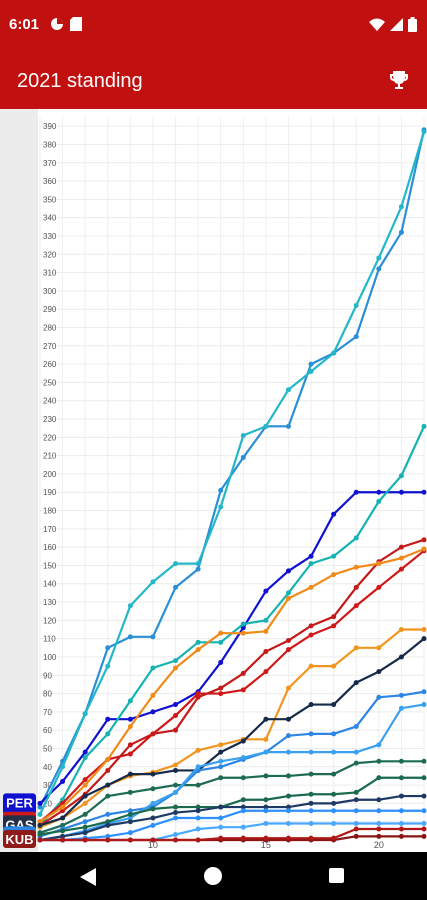 Image resolution: width=427 pixels, height=900 pixels. Describe the element at coordinates (377, 24) in the screenshot. I see `wifi-icon` at that location.